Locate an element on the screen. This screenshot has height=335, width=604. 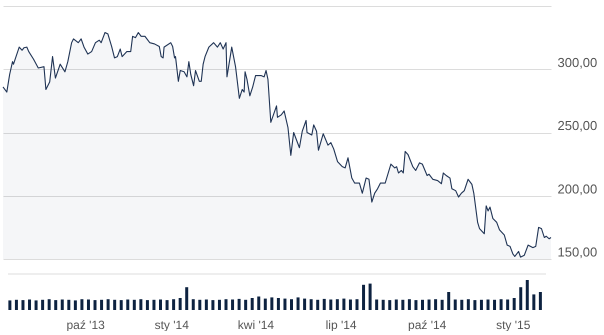
y-tick-label: 300,00 is located at coordinates (578, 62).